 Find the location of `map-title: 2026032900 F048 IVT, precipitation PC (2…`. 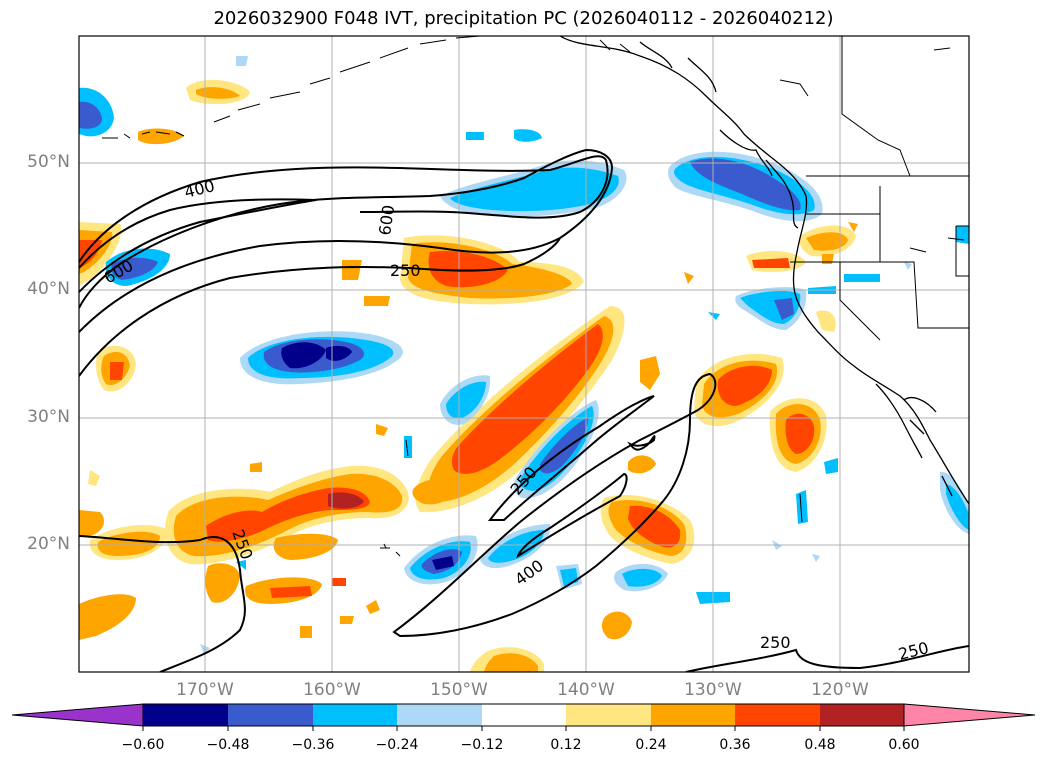

map-title: 2026032900 F048 IVT, precipitation PC (2… is located at coordinates (523, 18).